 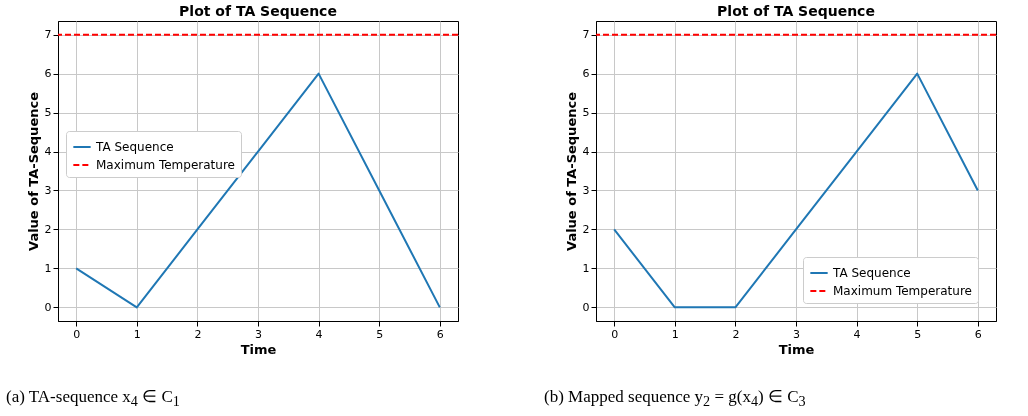 What do you see at coordinates (93, 398) in the screenshot?
I see `text: (a) TA-sequence x$_{4}$ ∈ C$_{1}$` at bounding box center [93, 398].